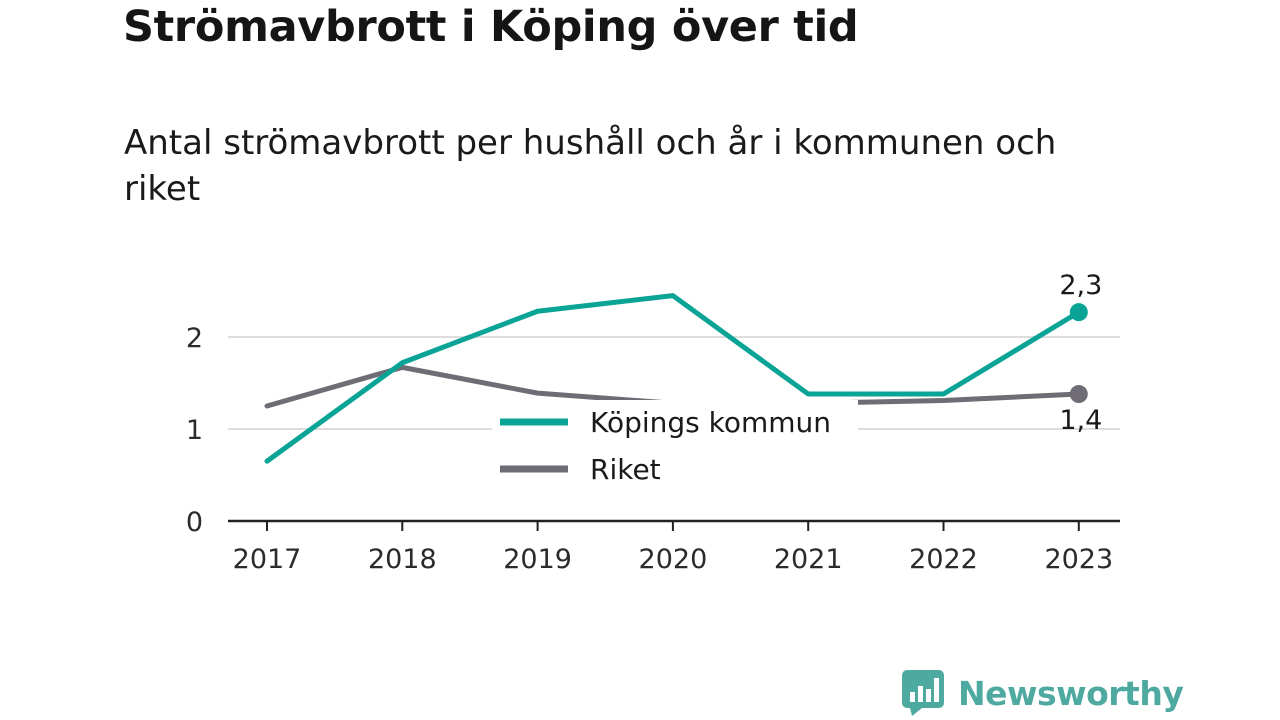 This screenshot has width=1280, height=720. What do you see at coordinates (675, 448) in the screenshot?
I see `legend-background` at bounding box center [675, 448].